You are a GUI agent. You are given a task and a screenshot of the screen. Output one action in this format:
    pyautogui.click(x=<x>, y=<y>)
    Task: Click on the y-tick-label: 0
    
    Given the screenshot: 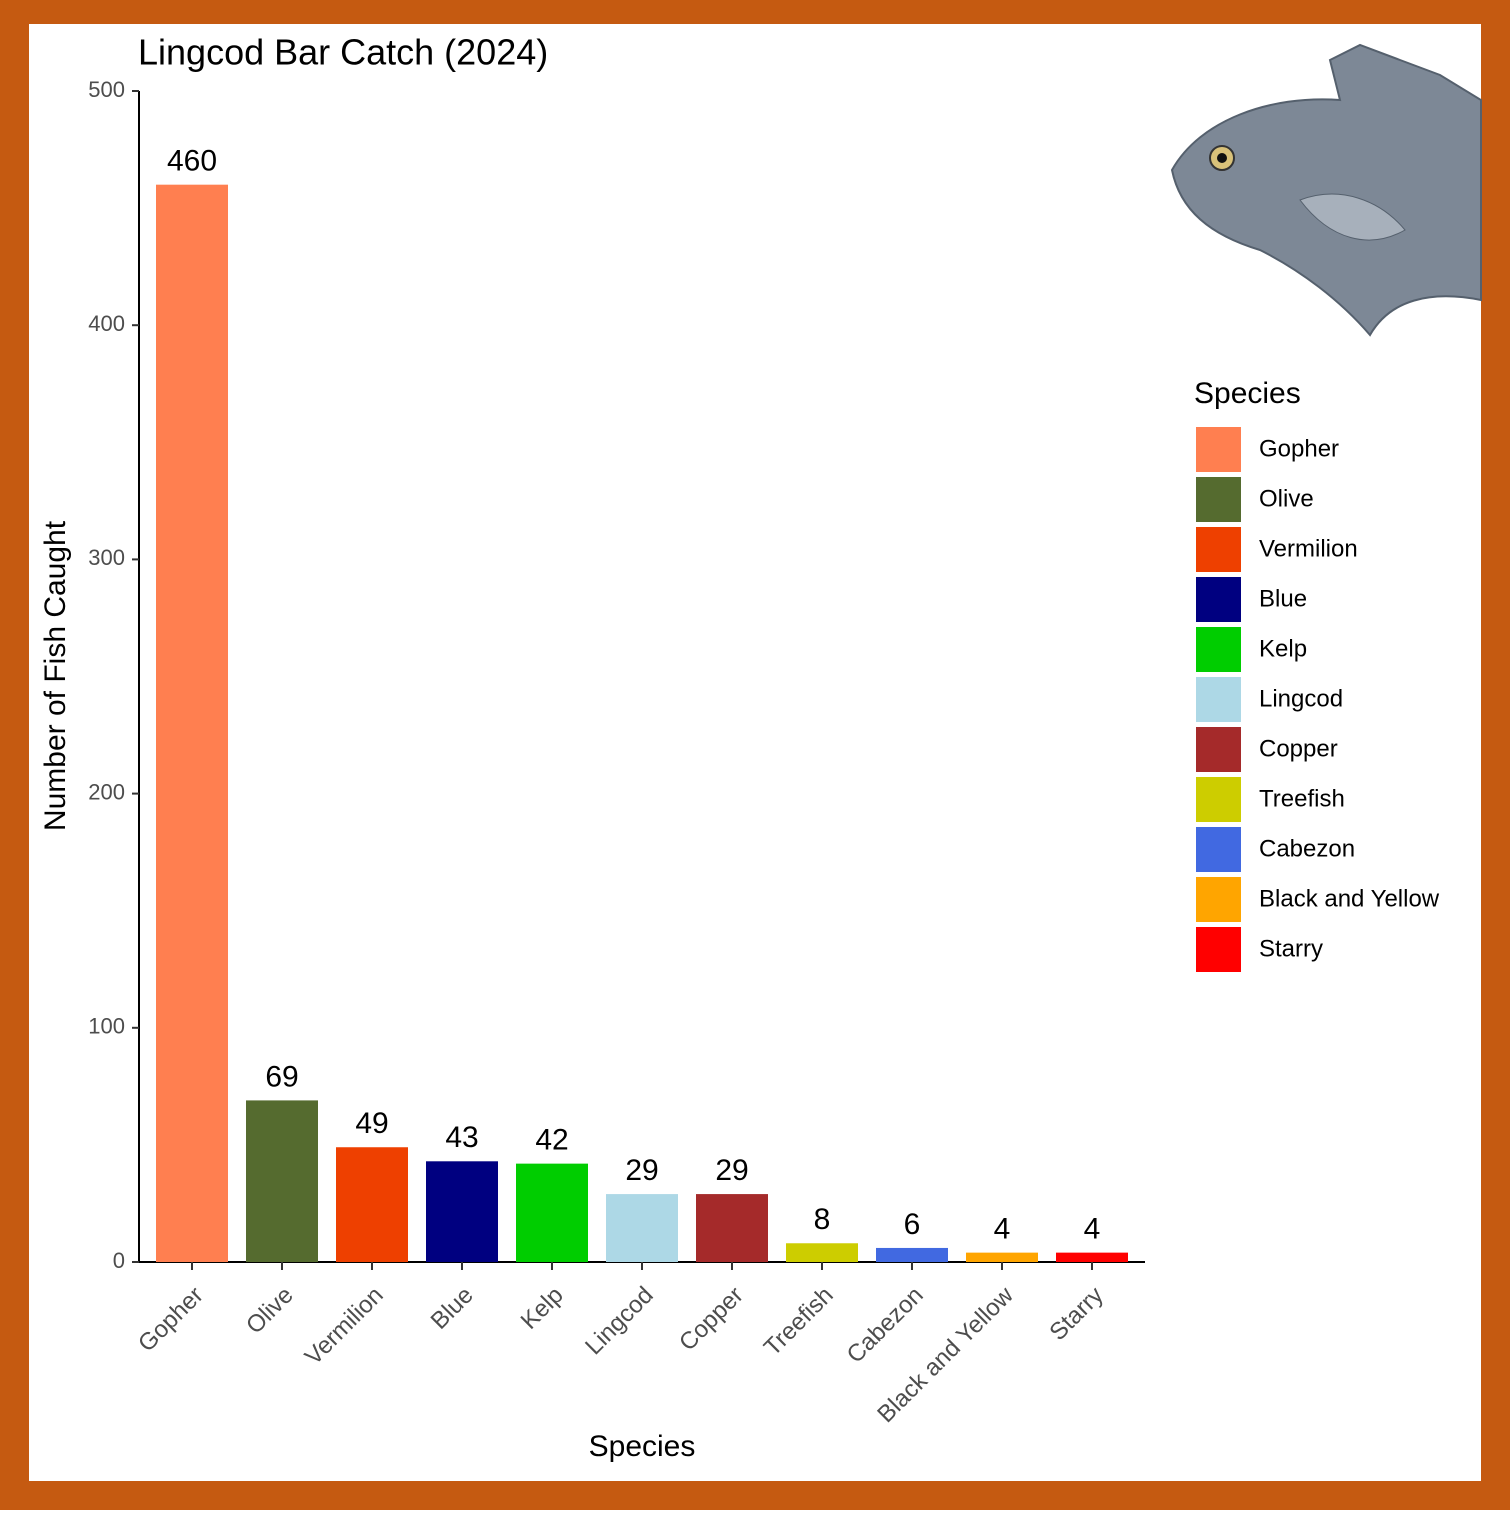 What is the action you would take?
    pyautogui.click(x=119, y=1260)
    